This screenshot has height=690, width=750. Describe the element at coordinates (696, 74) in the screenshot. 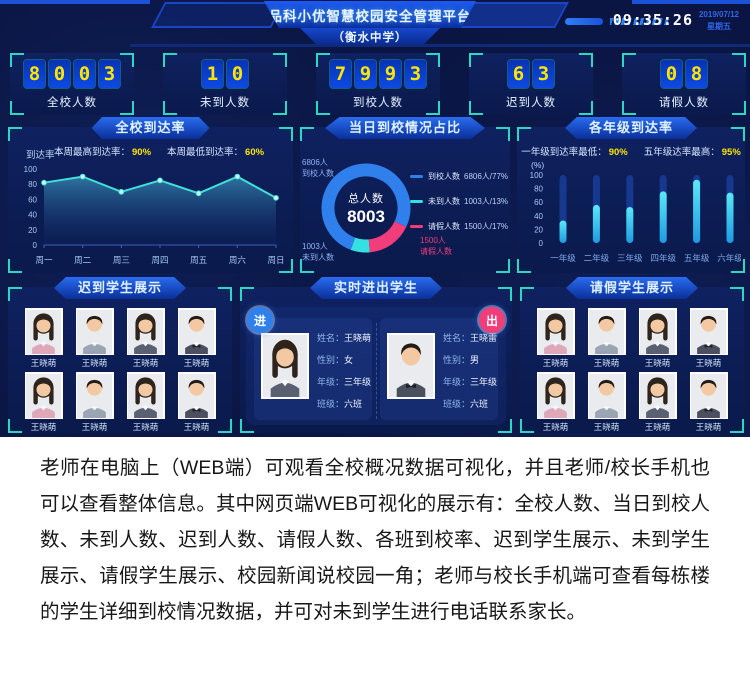

I see `digit-tile: 8` at that location.